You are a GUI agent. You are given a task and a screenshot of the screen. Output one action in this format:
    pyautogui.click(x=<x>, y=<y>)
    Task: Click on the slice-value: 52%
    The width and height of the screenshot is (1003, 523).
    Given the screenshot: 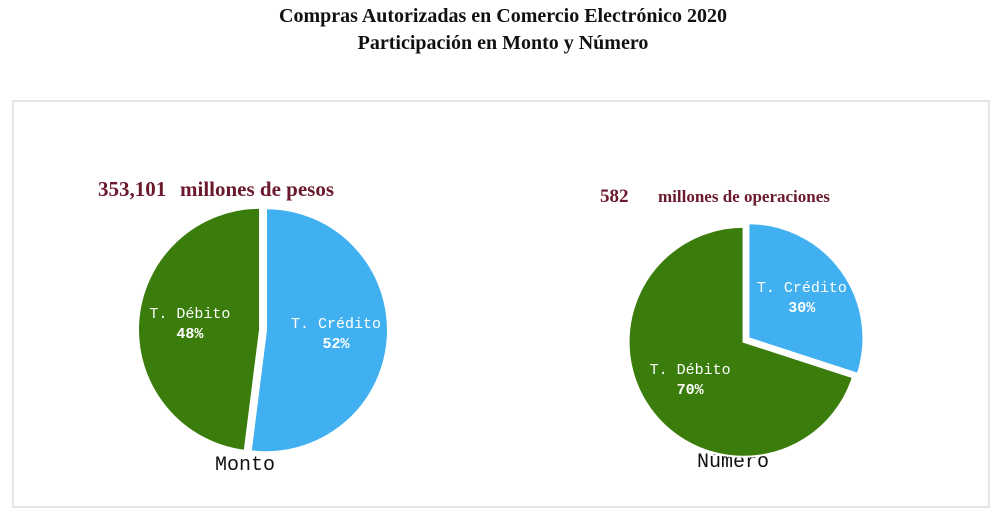 What is the action you would take?
    pyautogui.click(x=336, y=344)
    